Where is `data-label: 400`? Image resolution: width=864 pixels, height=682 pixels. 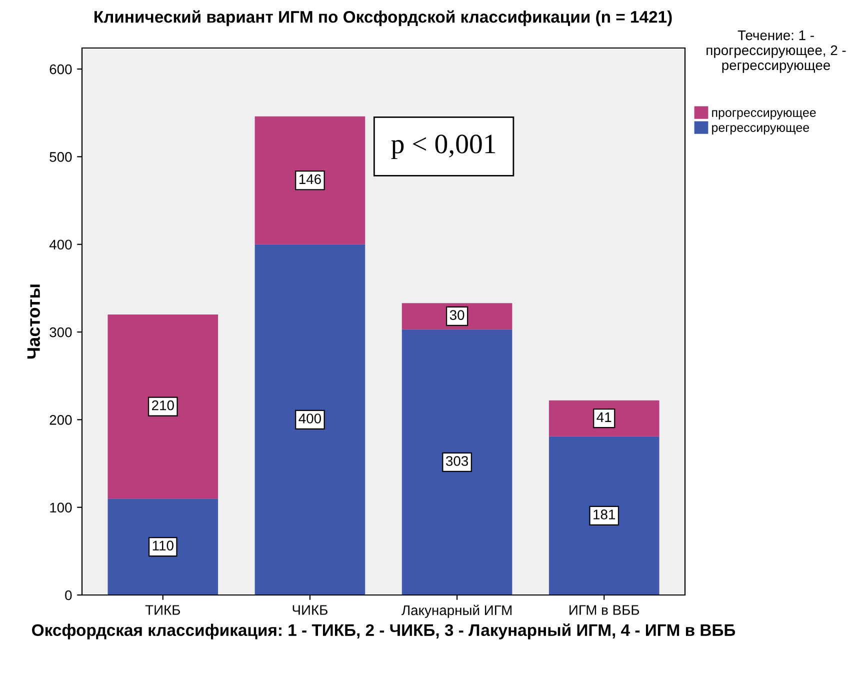
data-label: 400 is located at coordinates (310, 419).